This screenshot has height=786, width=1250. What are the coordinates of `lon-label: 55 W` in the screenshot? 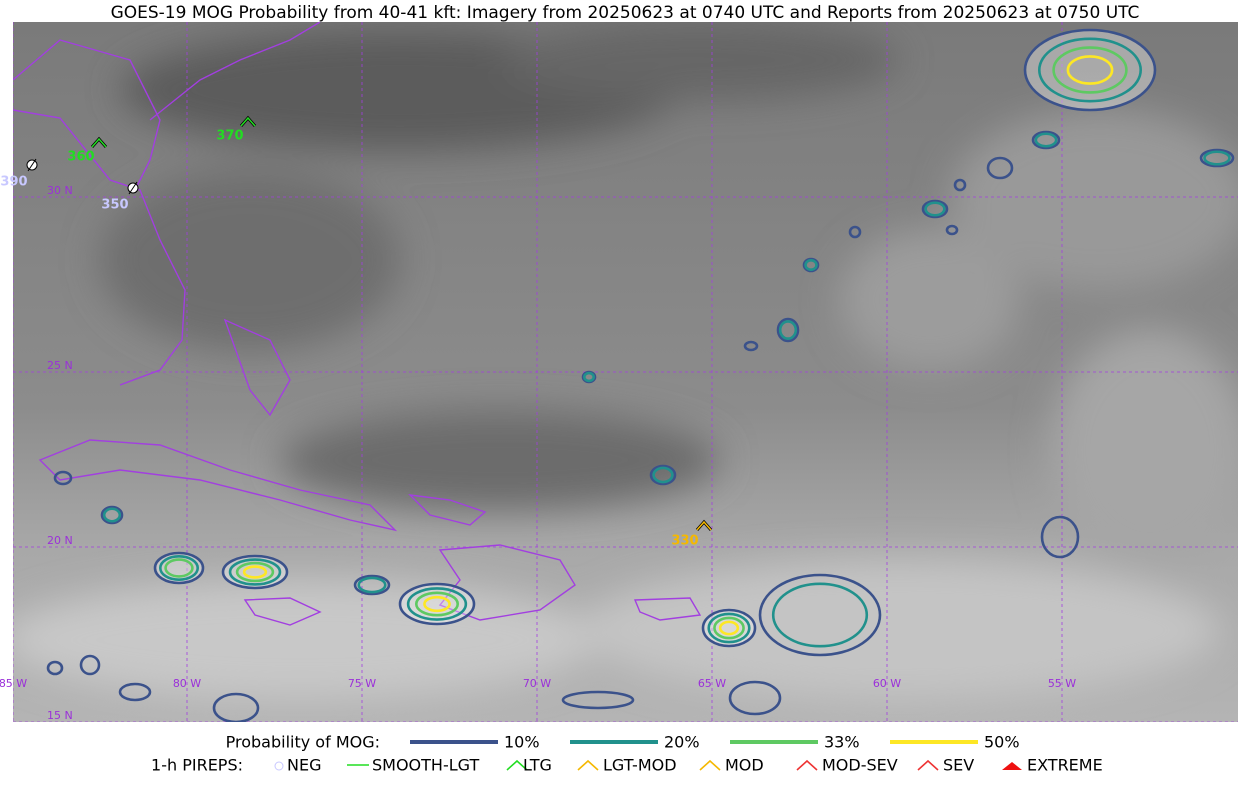 It's located at (1062, 683).